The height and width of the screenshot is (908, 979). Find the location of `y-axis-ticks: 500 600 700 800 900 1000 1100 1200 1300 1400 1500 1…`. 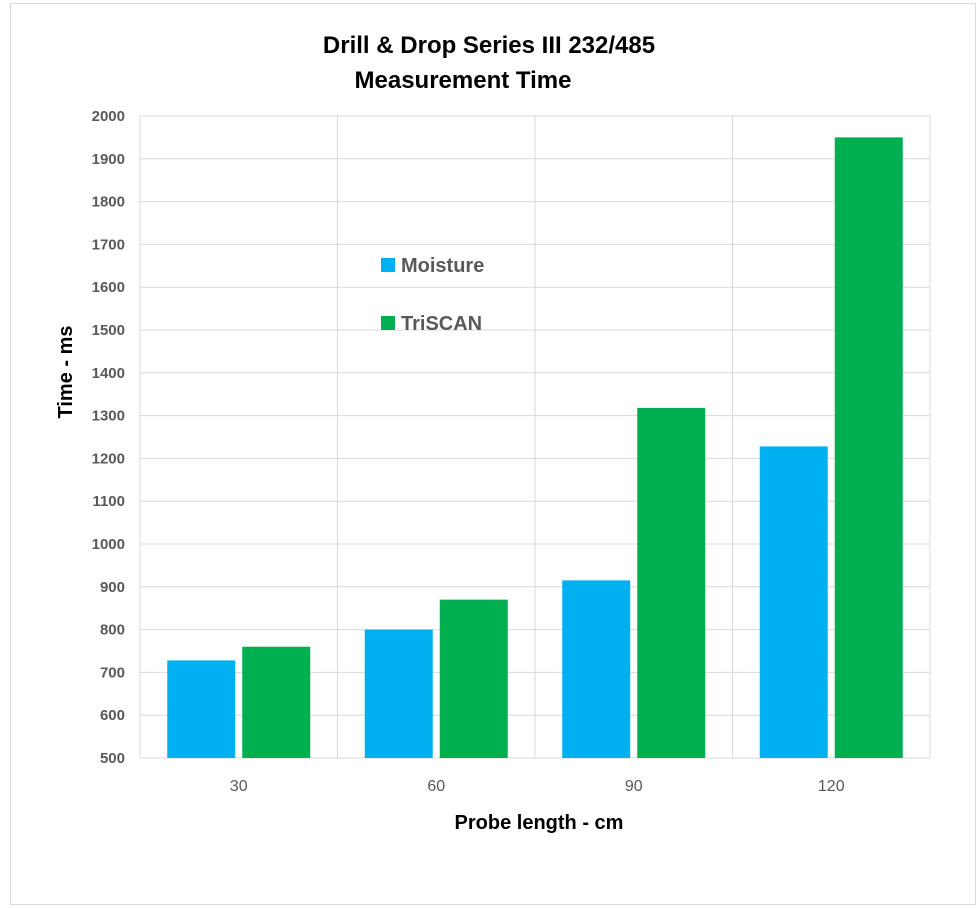

y-axis-ticks: 500 600 700 800 900 1000 1100 1200 1300 1400 1500 1… is located at coordinates (108, 437).